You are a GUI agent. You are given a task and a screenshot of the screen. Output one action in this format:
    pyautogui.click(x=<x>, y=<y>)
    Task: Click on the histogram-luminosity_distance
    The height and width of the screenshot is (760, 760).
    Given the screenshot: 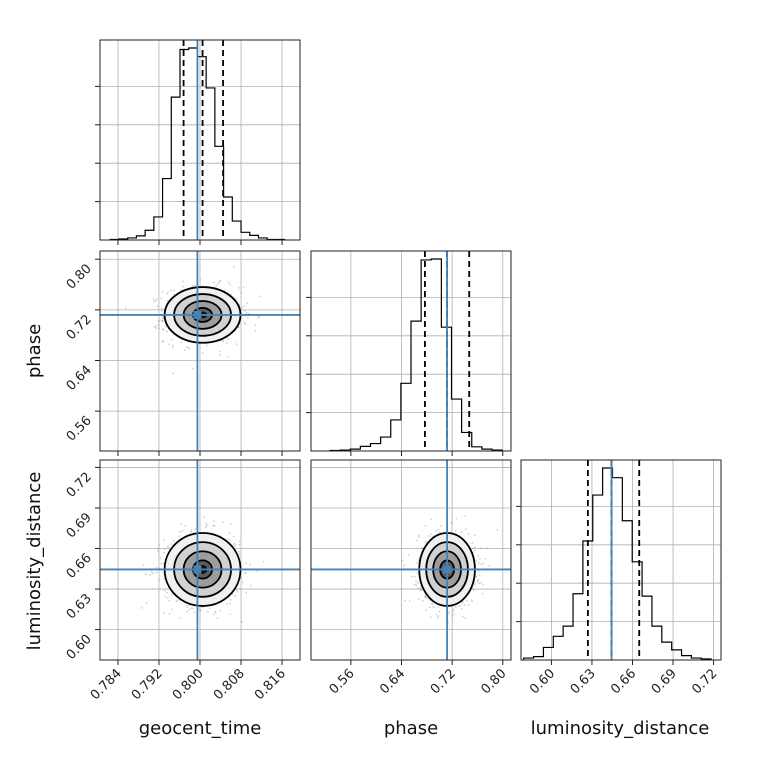 What is the action you would take?
    pyautogui.click(x=617, y=563)
    